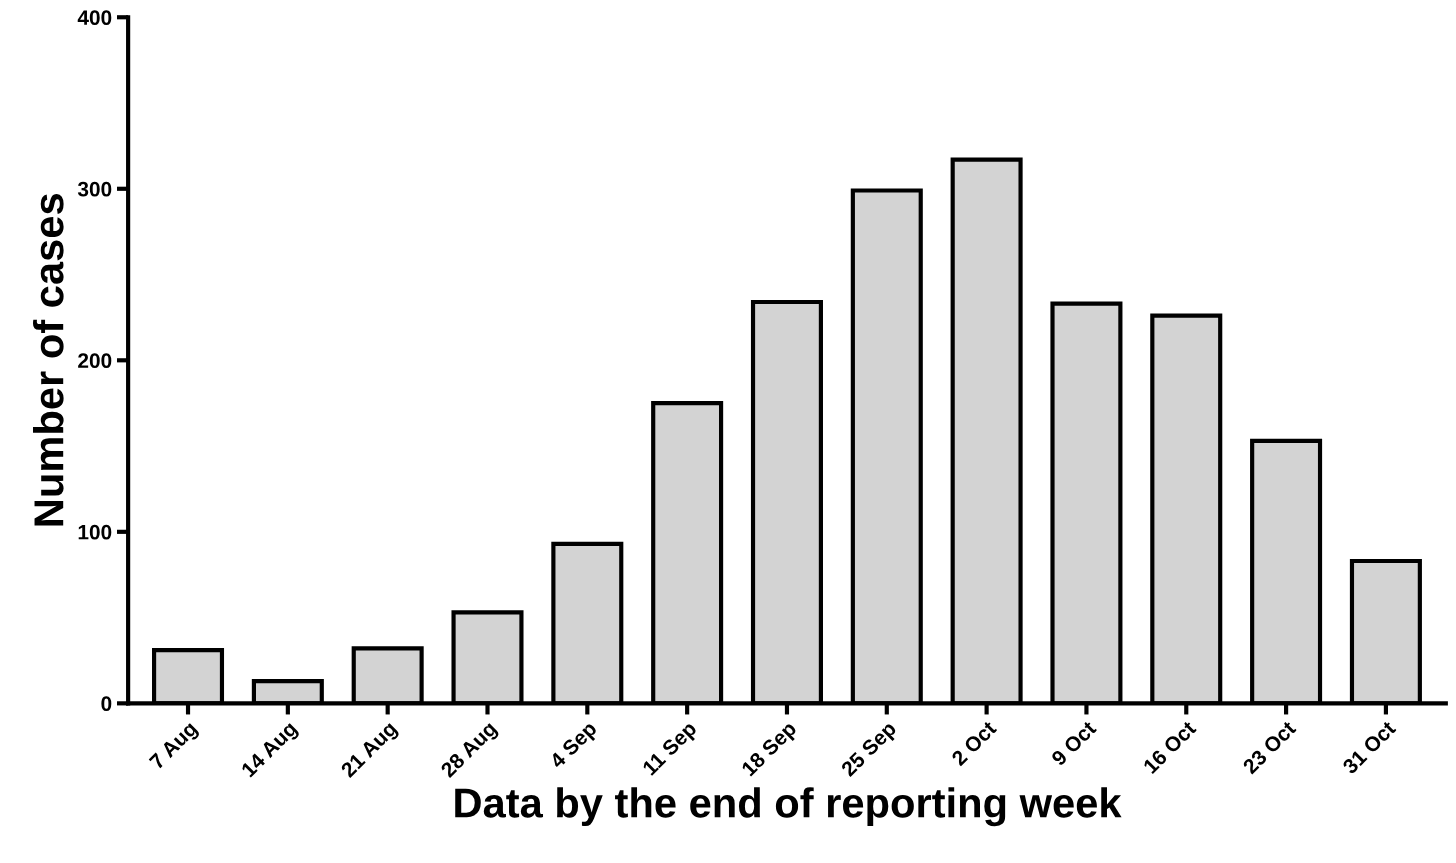 This screenshot has height=863, width=1456. What do you see at coordinates (1074, 743) in the screenshot?
I see `x-tick-label: 9 Oct` at bounding box center [1074, 743].